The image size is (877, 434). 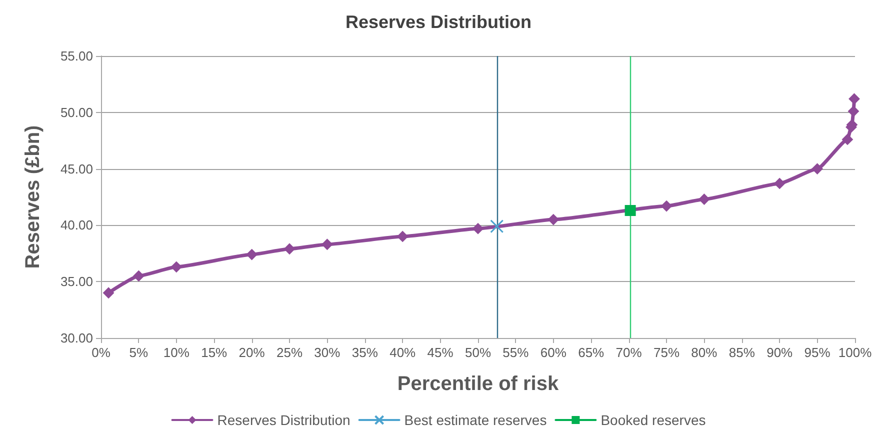 I want to click on y-tick-label: 45.00, so click(x=76, y=168).